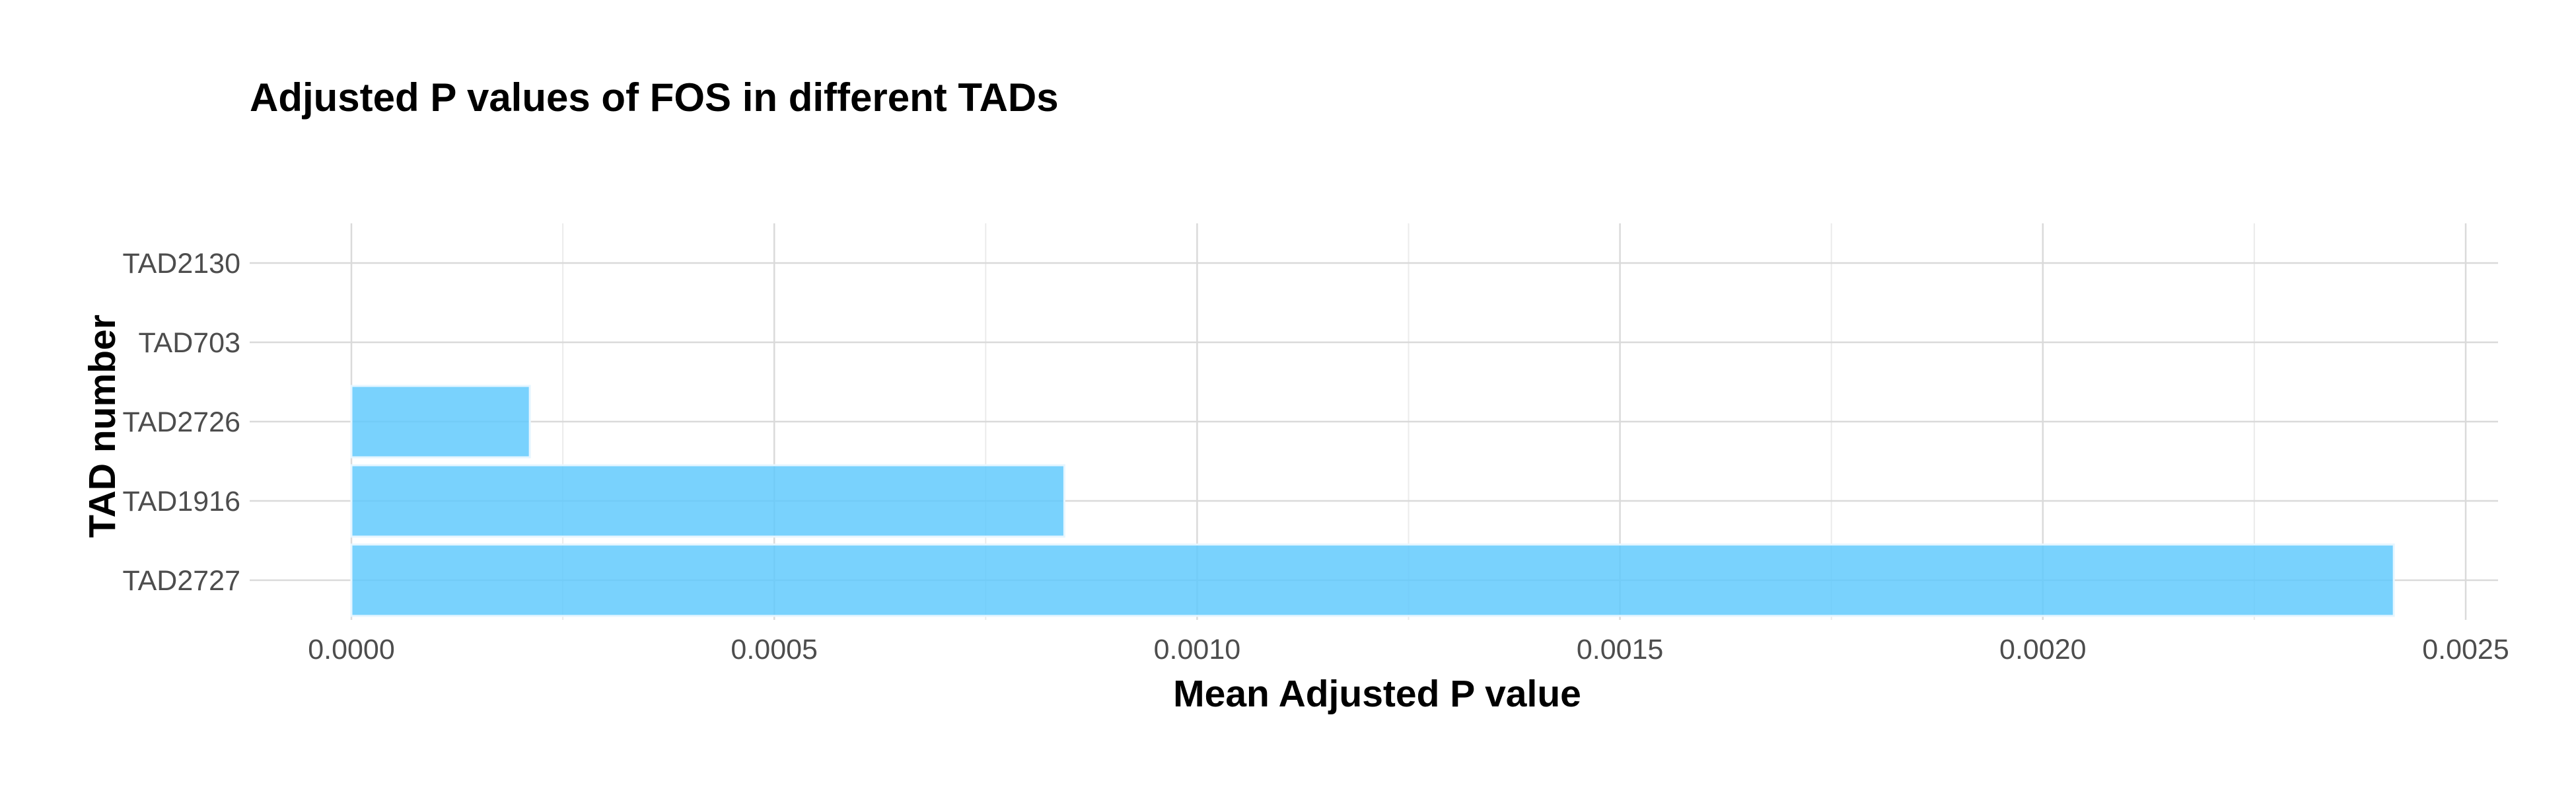 This screenshot has width=2576, height=793. Describe the element at coordinates (1377, 694) in the screenshot. I see `x-axis-title: Mean Adjusted P value` at that location.